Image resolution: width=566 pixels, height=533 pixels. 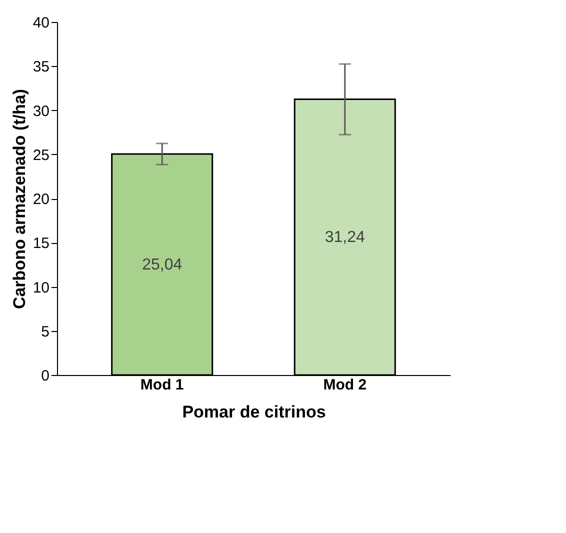 What do you see at coordinates (345, 237) in the screenshot?
I see `data-label: 31,24` at bounding box center [345, 237].